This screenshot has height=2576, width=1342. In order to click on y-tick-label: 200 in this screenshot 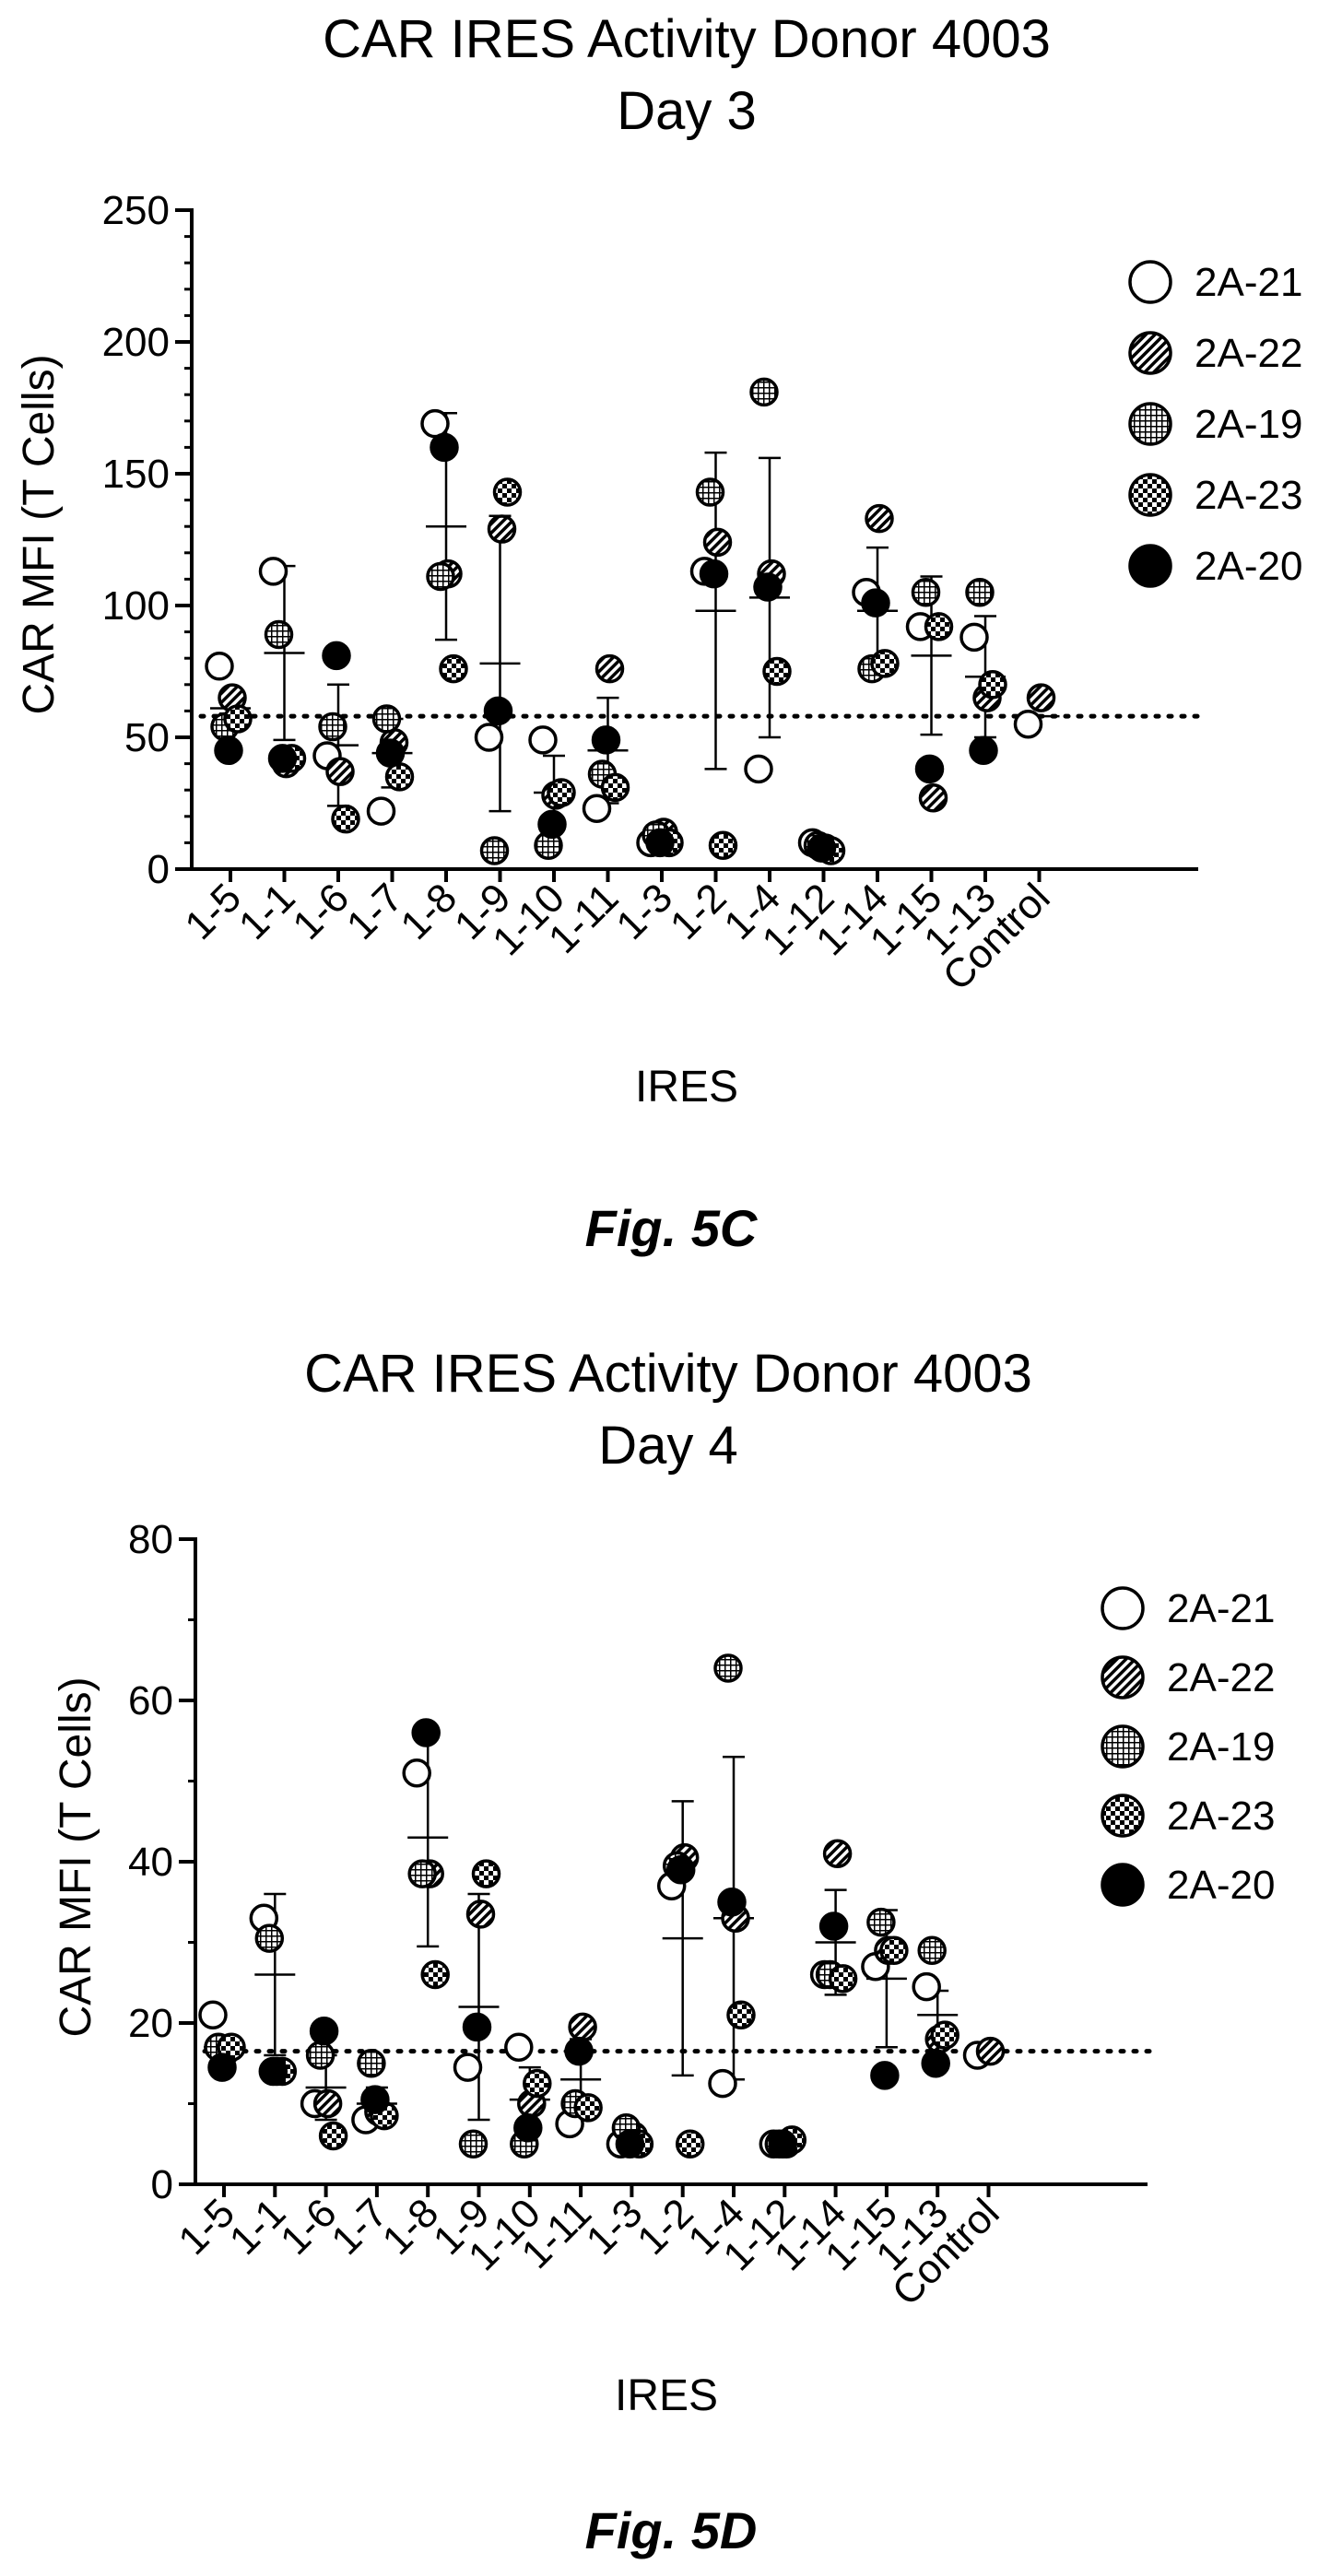, I will do `click(136, 342)`.